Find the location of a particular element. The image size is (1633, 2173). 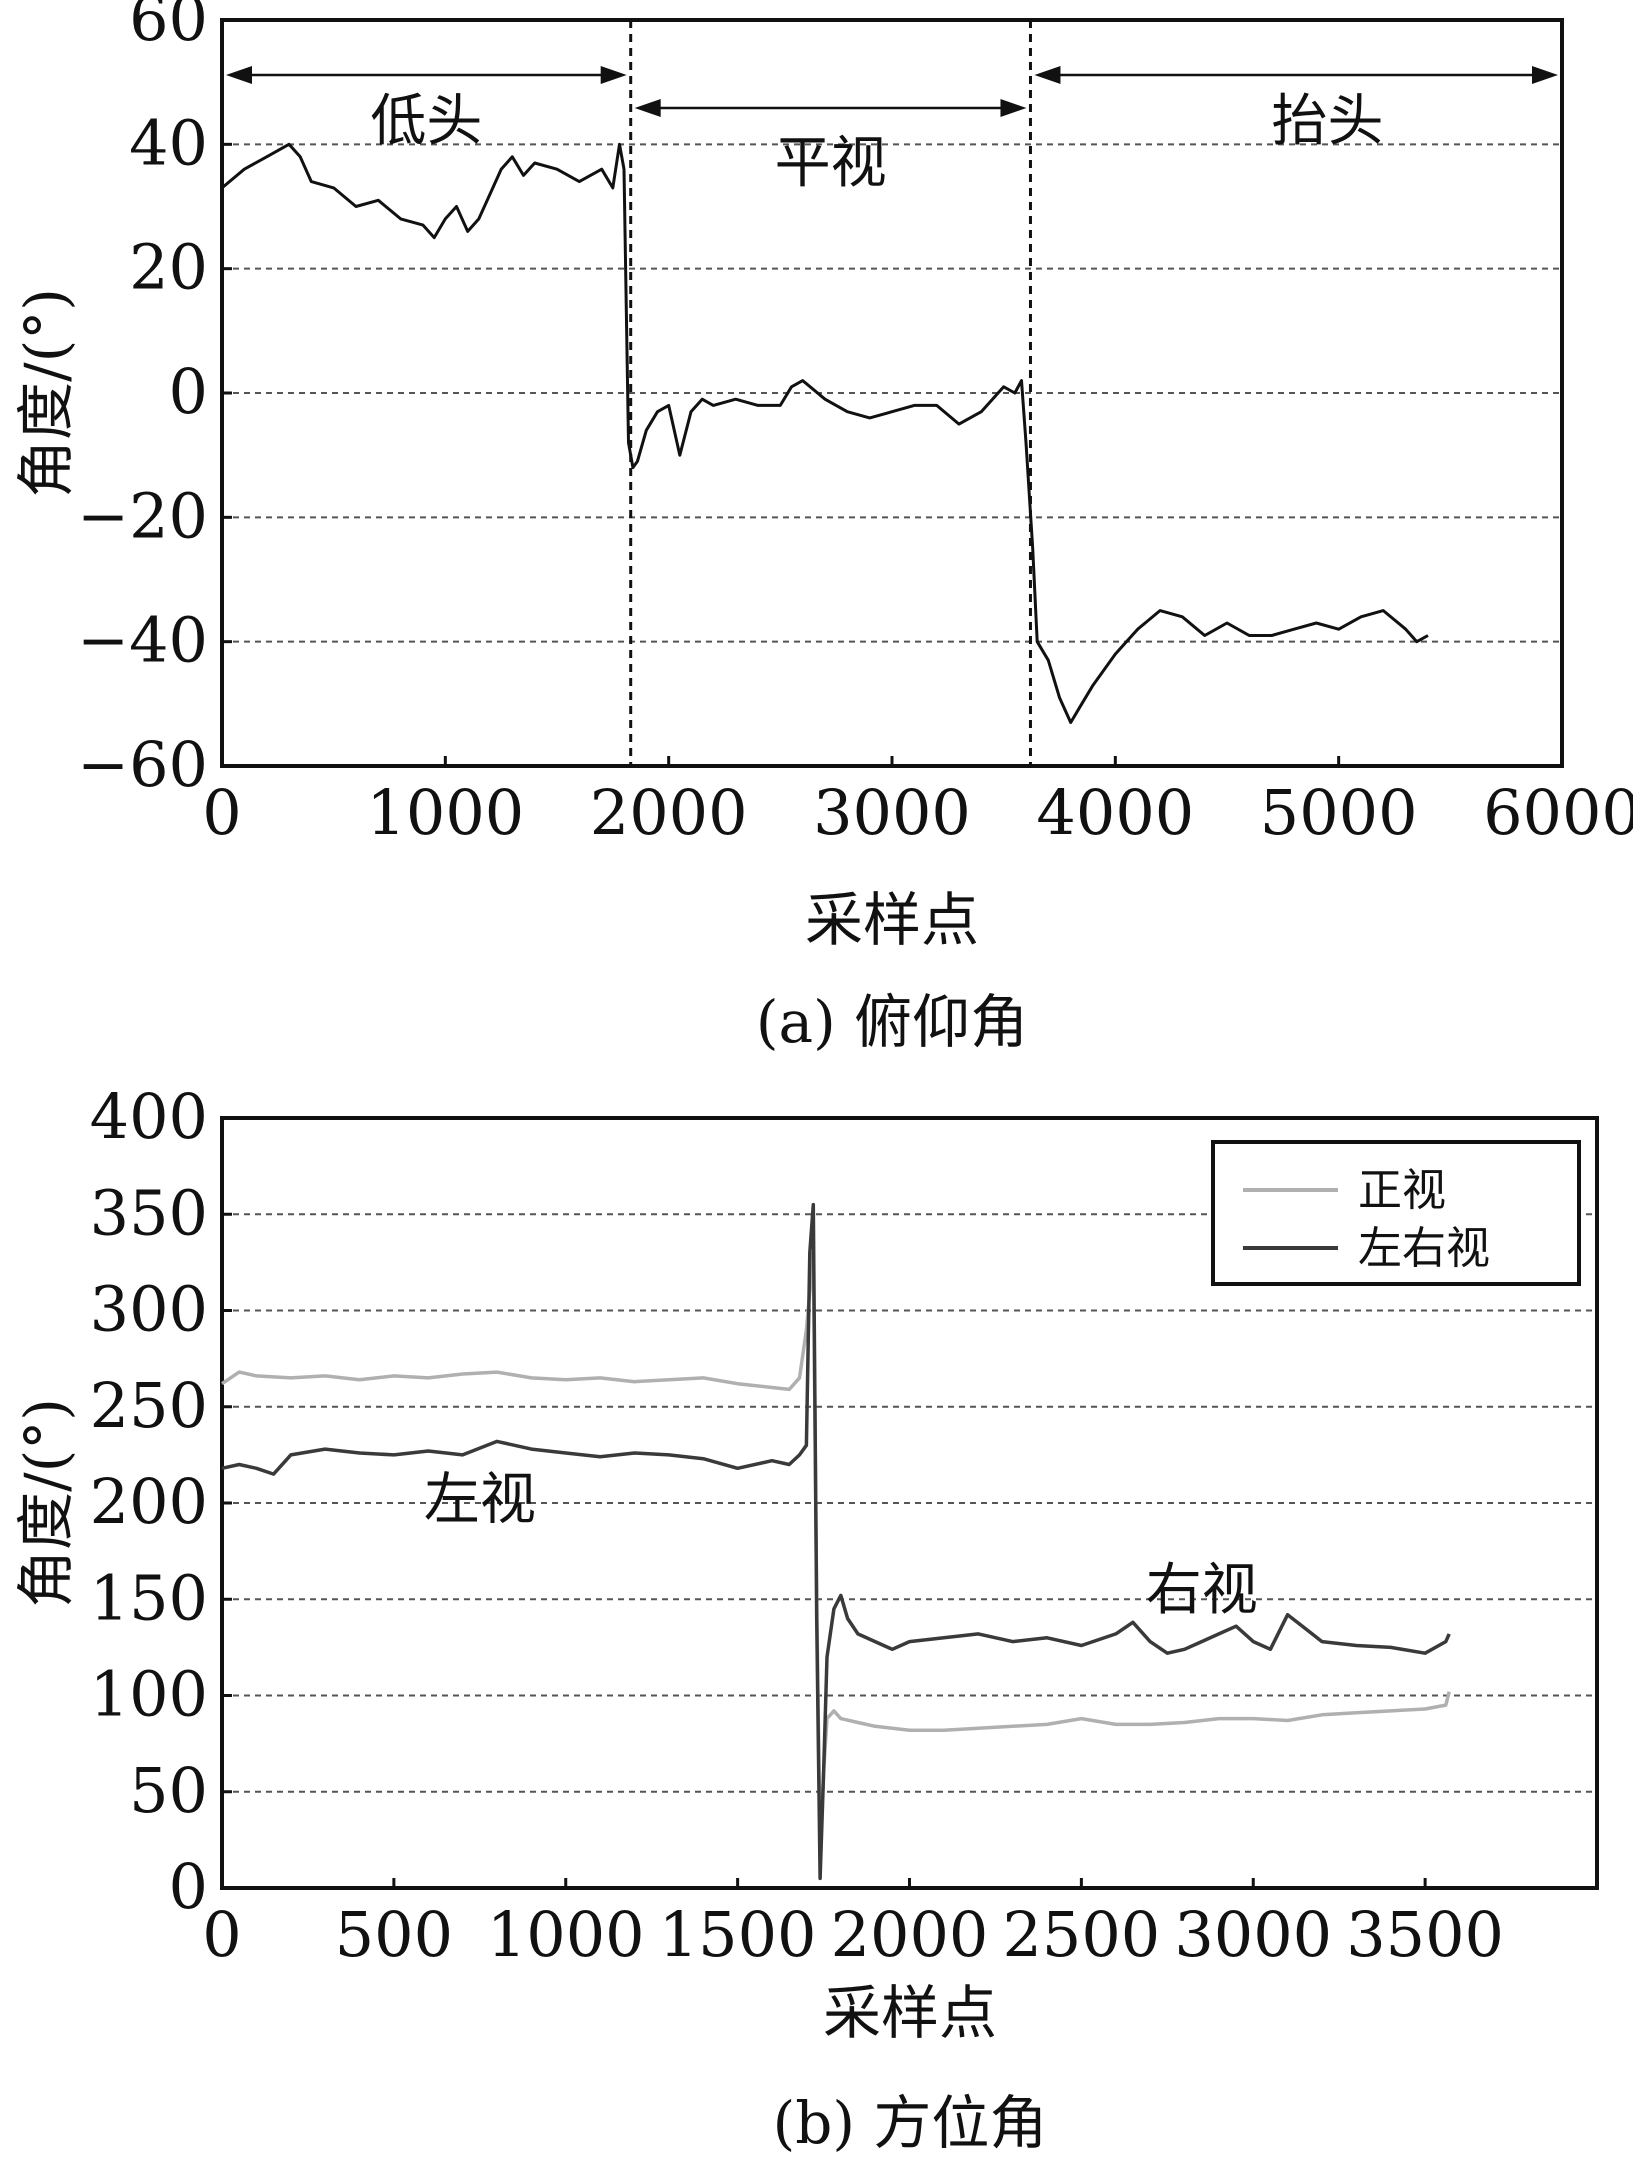

series-annotation: 右视 is located at coordinates (1202, 1590).